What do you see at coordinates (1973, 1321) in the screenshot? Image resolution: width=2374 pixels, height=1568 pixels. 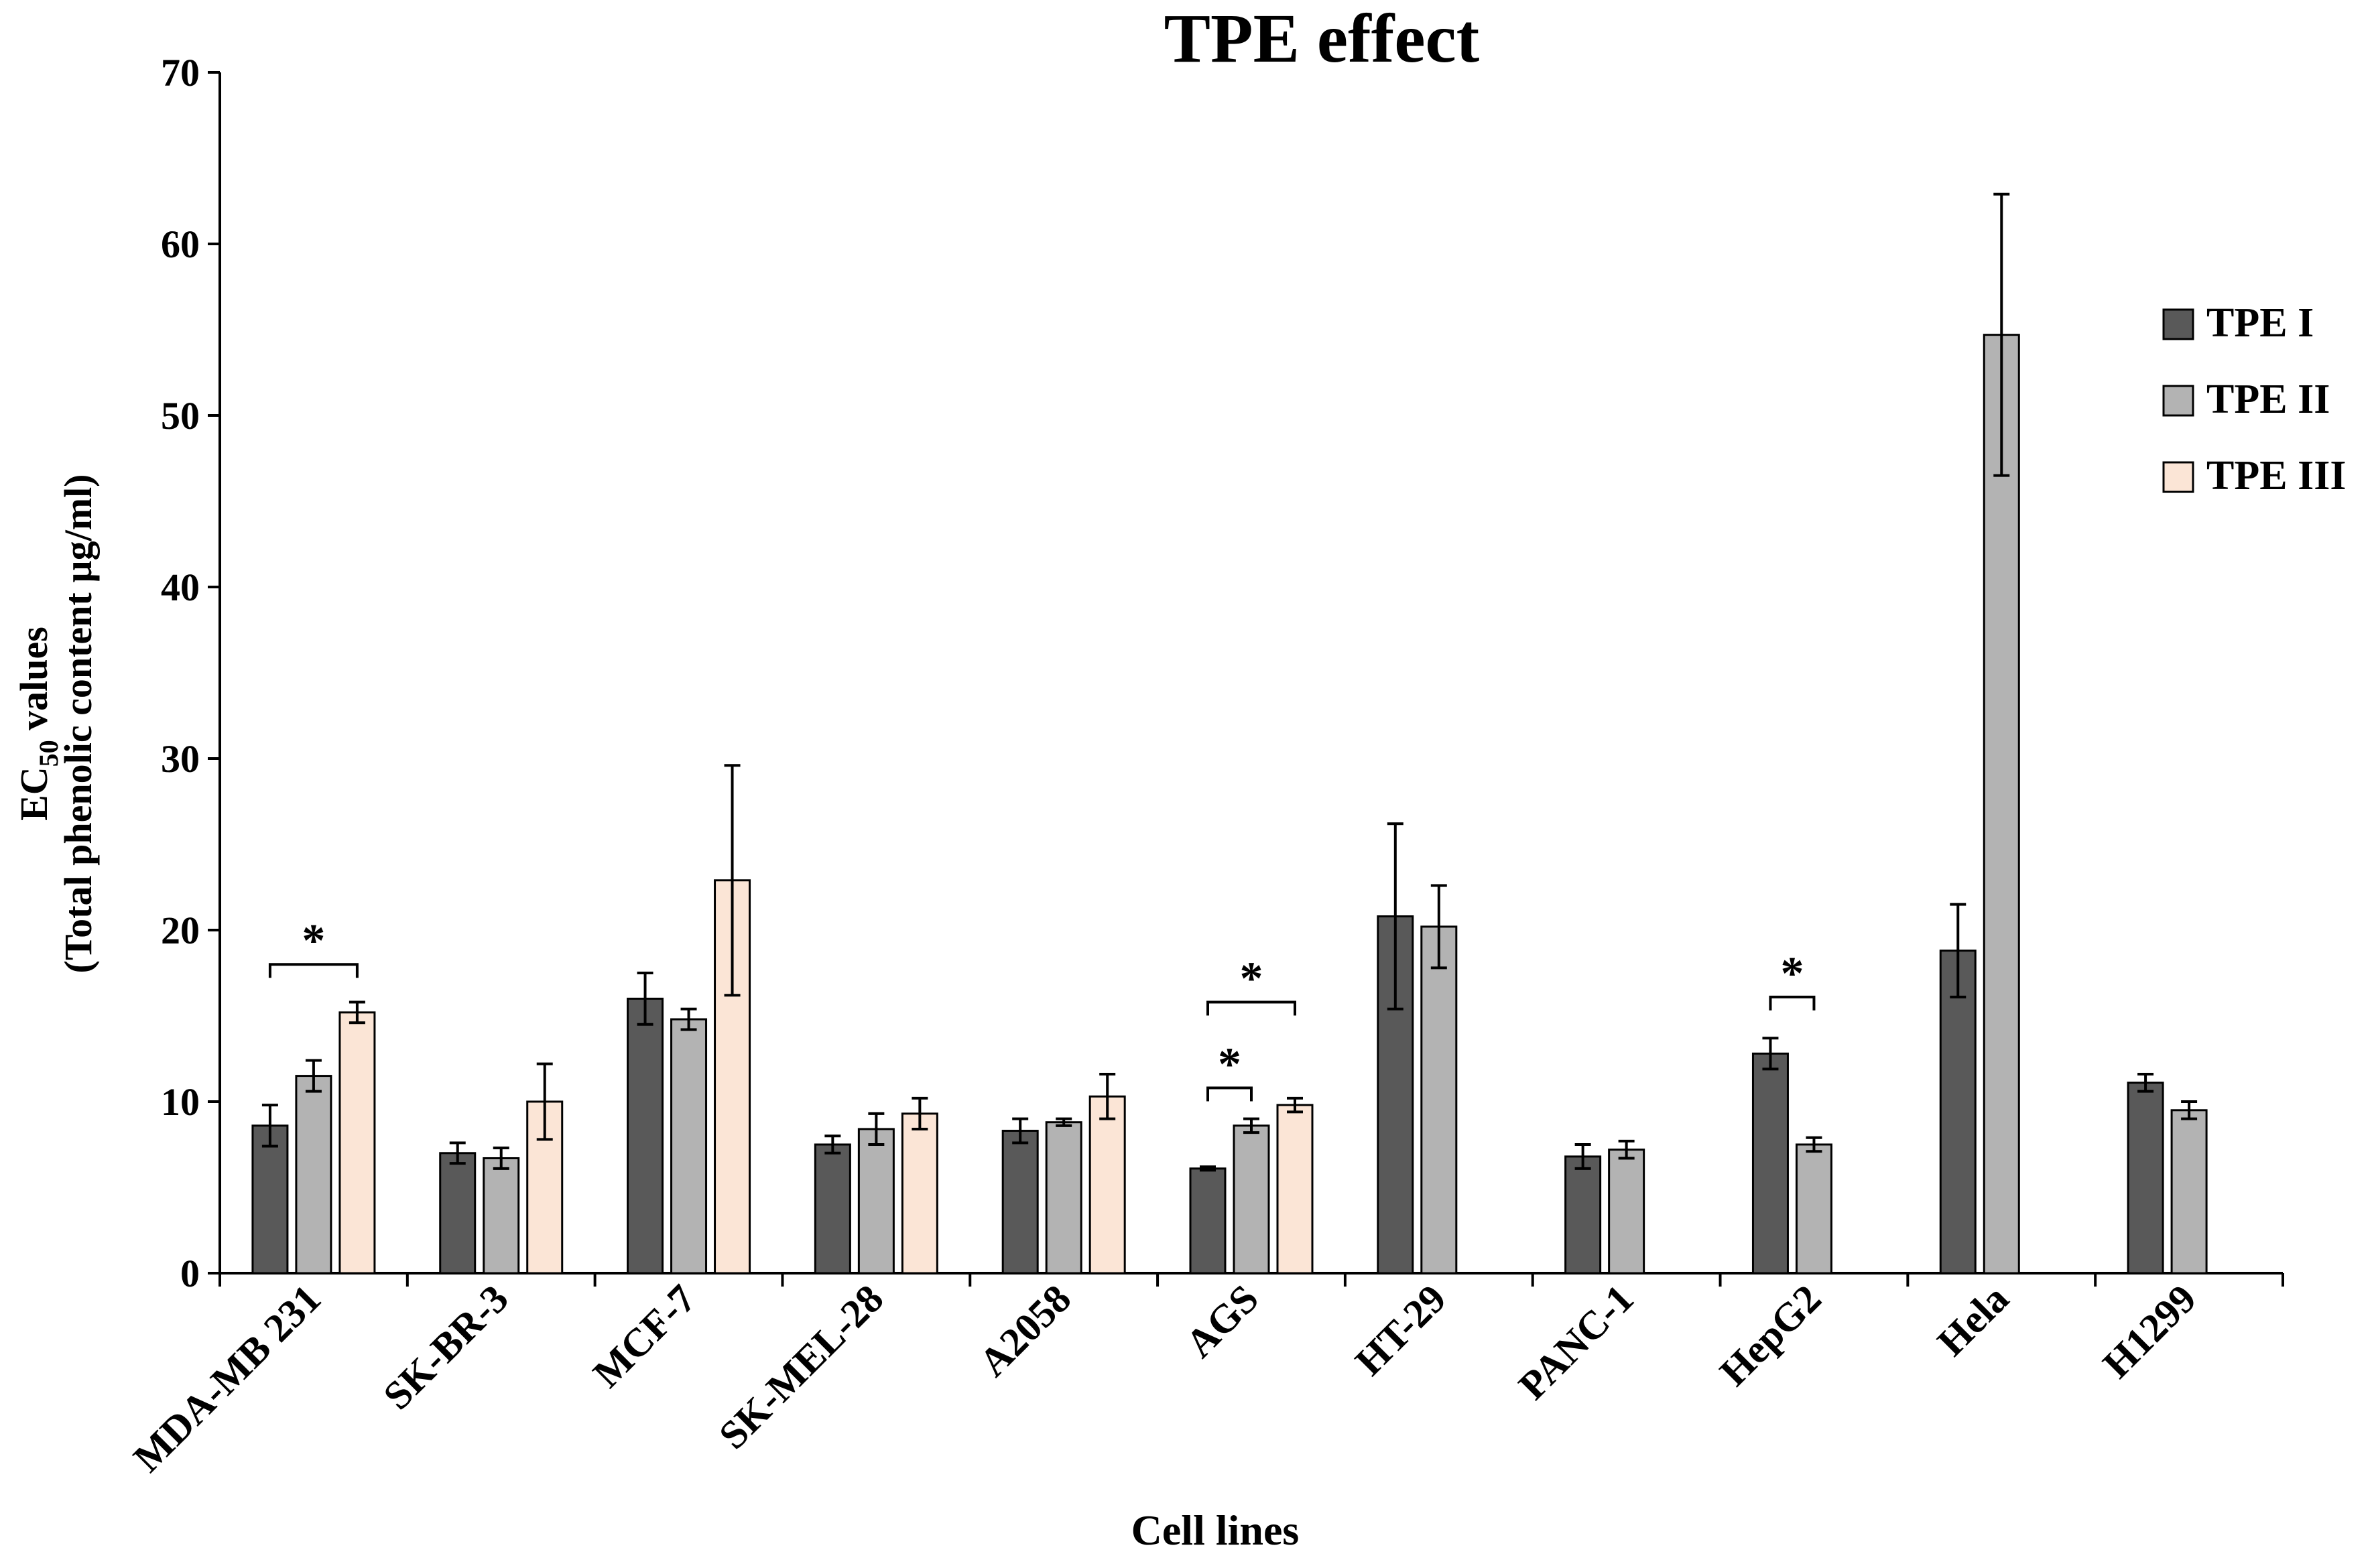 I see `x-tick-label: Hela` at bounding box center [1973, 1321].